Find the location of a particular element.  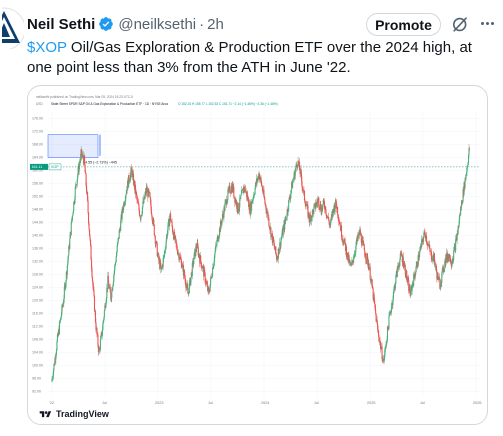

cashtag-link: $XOP is located at coordinates (47, 47).